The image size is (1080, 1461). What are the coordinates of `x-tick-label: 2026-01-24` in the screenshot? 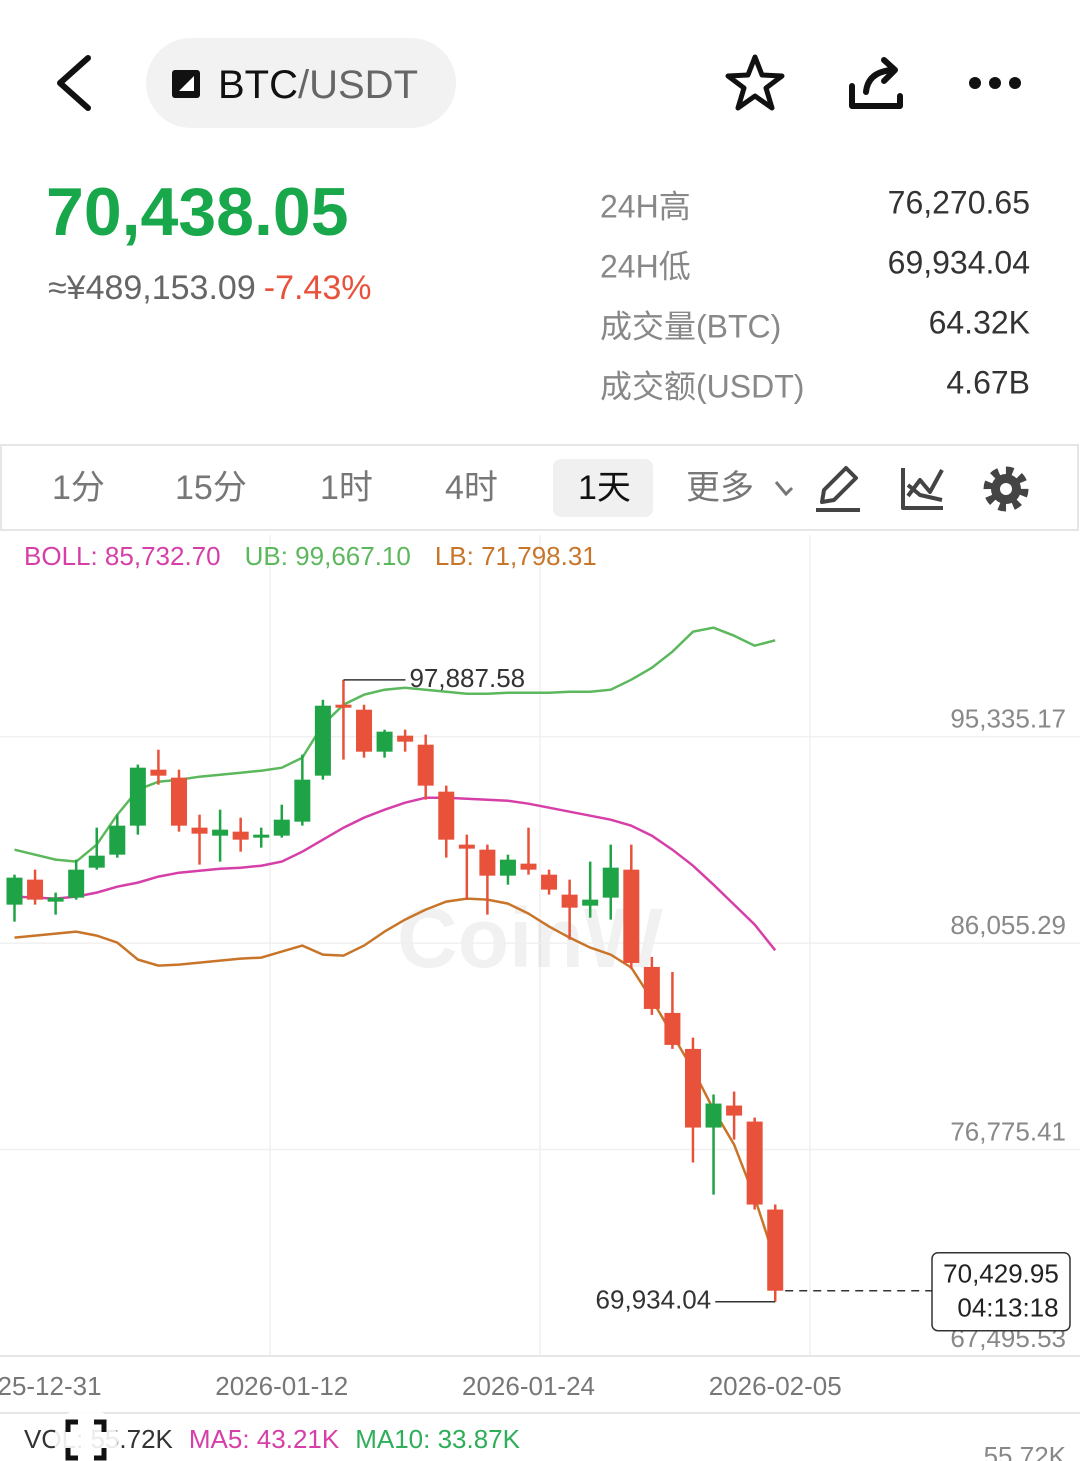 It's located at (528, 1386).